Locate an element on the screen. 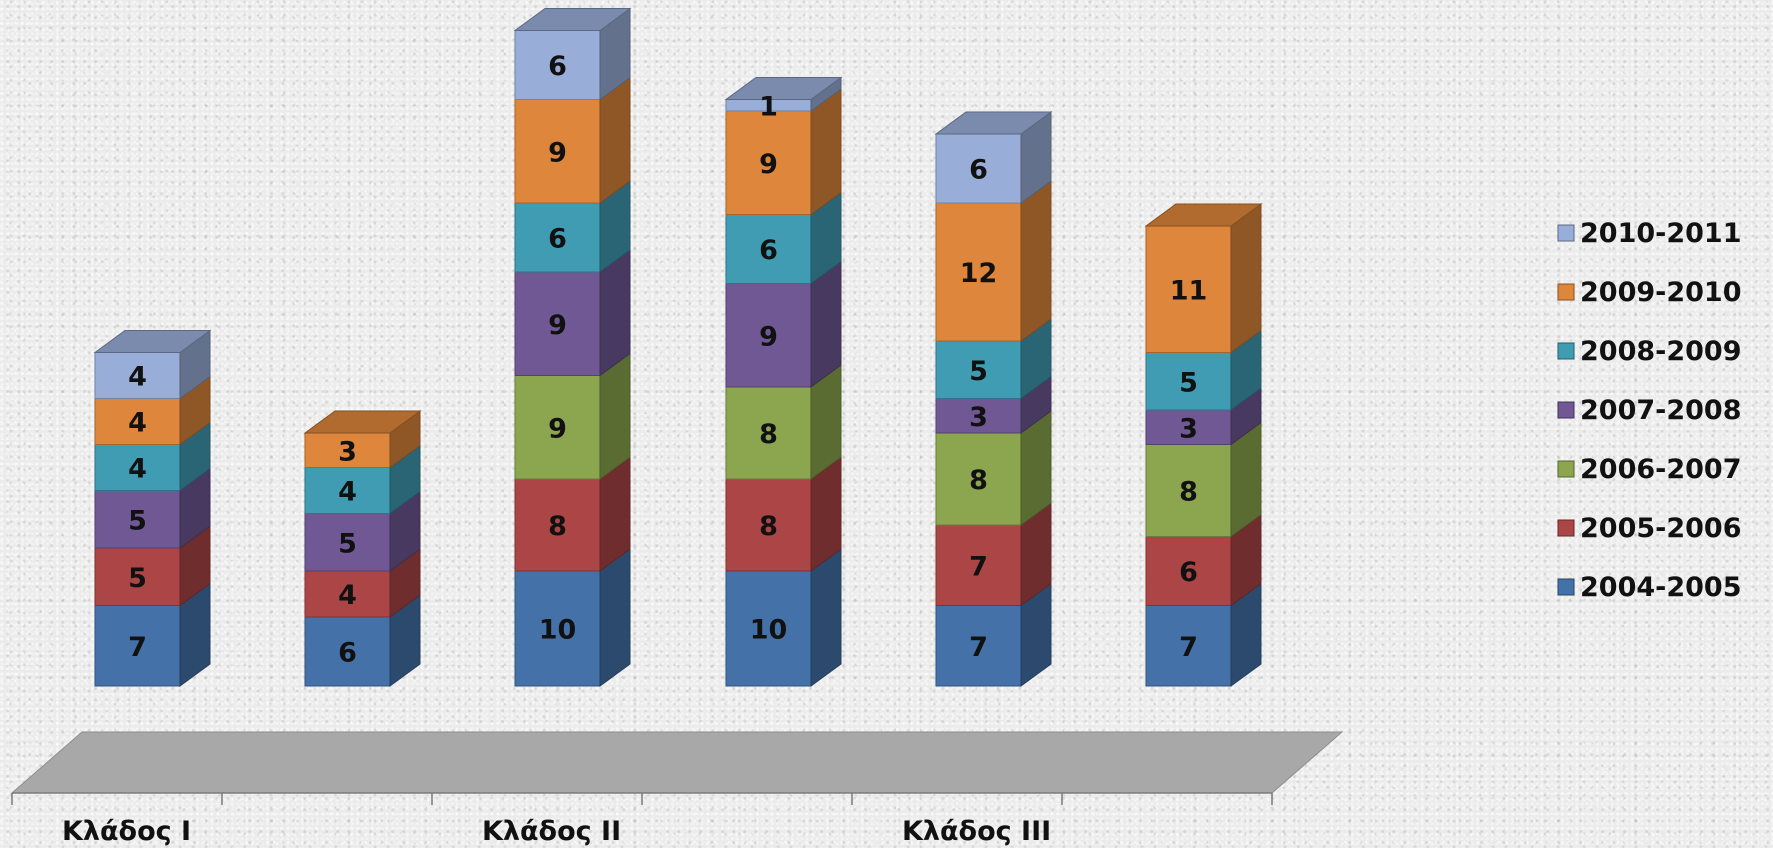 Image resolution: width=1773 pixels, height=848 pixels. legend-label: 2010-2011 is located at coordinates (1661, 233).